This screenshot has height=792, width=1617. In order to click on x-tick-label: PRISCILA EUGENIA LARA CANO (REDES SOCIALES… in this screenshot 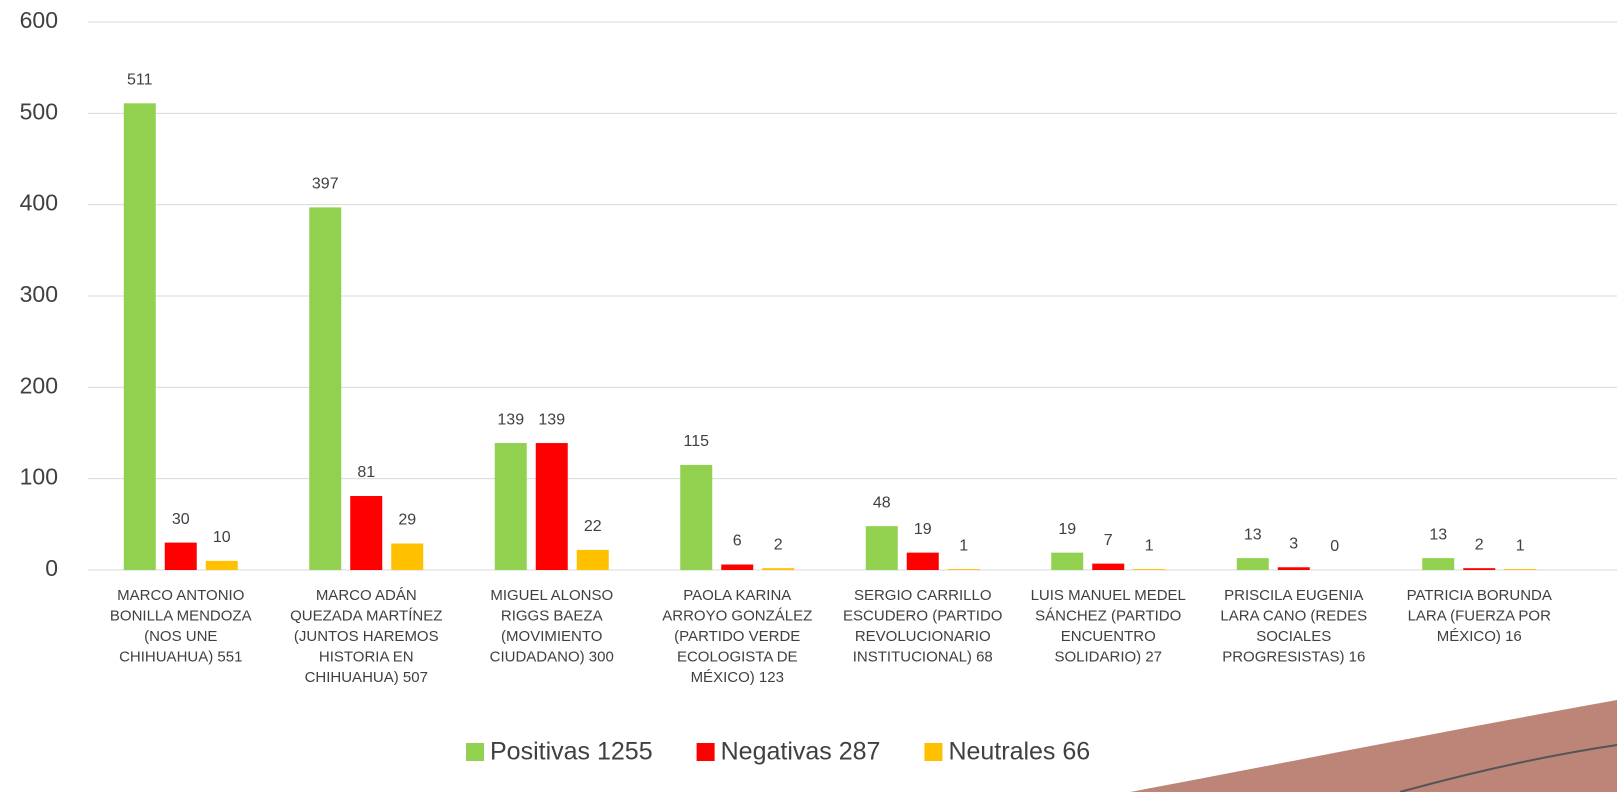, I will do `click(1293, 626)`.